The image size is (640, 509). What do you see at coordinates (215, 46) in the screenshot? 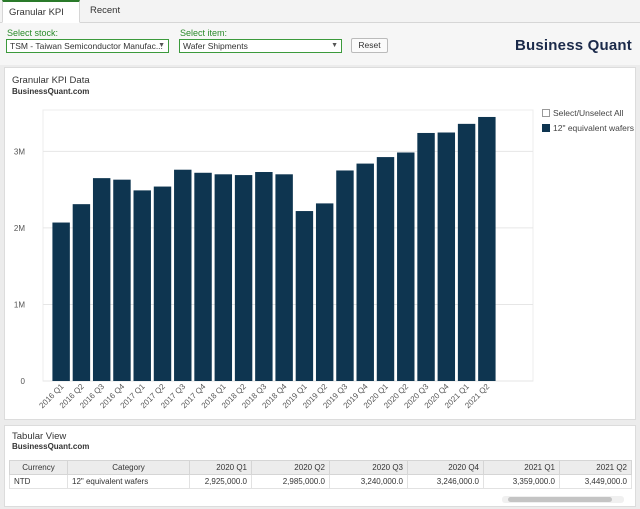
I see `item-select-value: Wafer Shipments` at bounding box center [215, 46].